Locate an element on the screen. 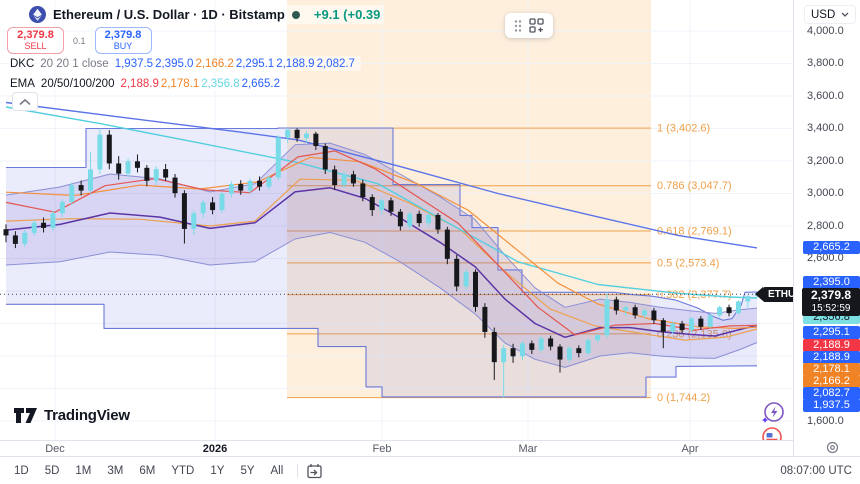  range-button-1M: 1M is located at coordinates (83, 470).